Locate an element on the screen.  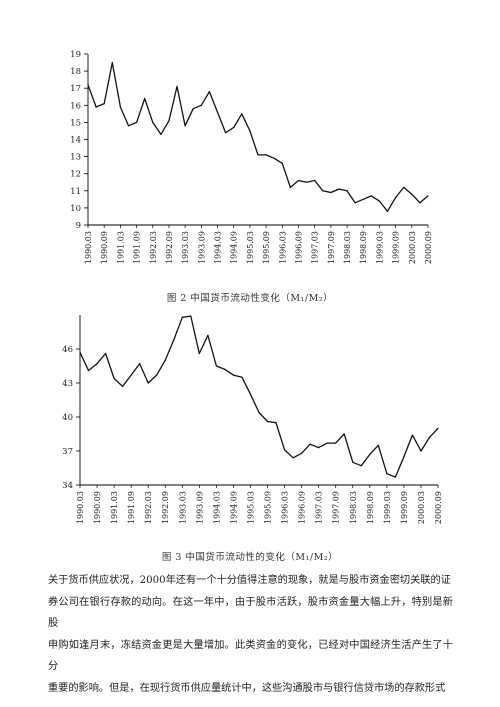
y-tick-label: 43 is located at coordinates (67, 384).